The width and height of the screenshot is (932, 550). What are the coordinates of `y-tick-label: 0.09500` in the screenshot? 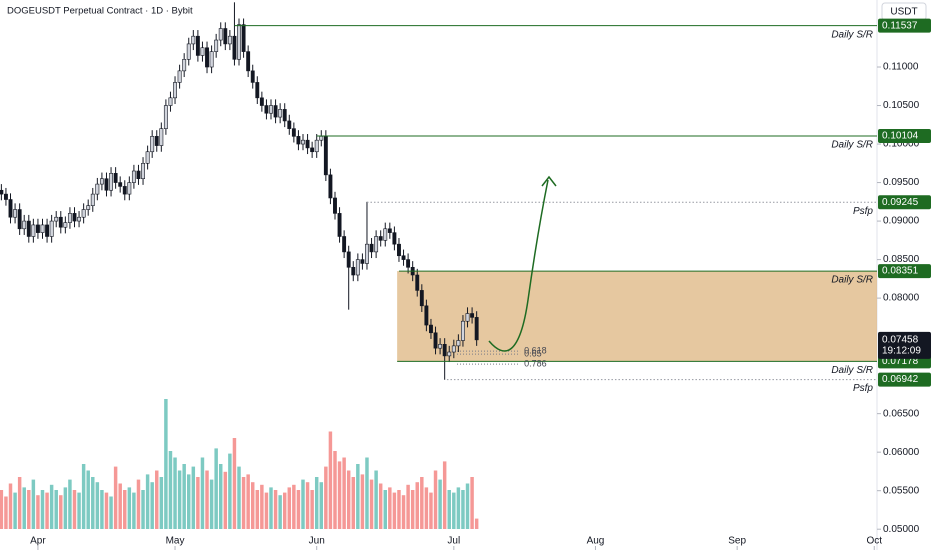 It's located at (901, 182).